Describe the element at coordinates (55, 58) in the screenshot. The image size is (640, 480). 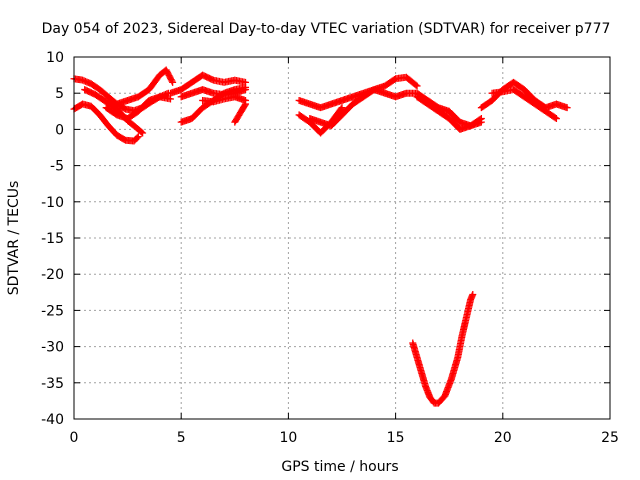
I see `y-tick-label: 10` at that location.